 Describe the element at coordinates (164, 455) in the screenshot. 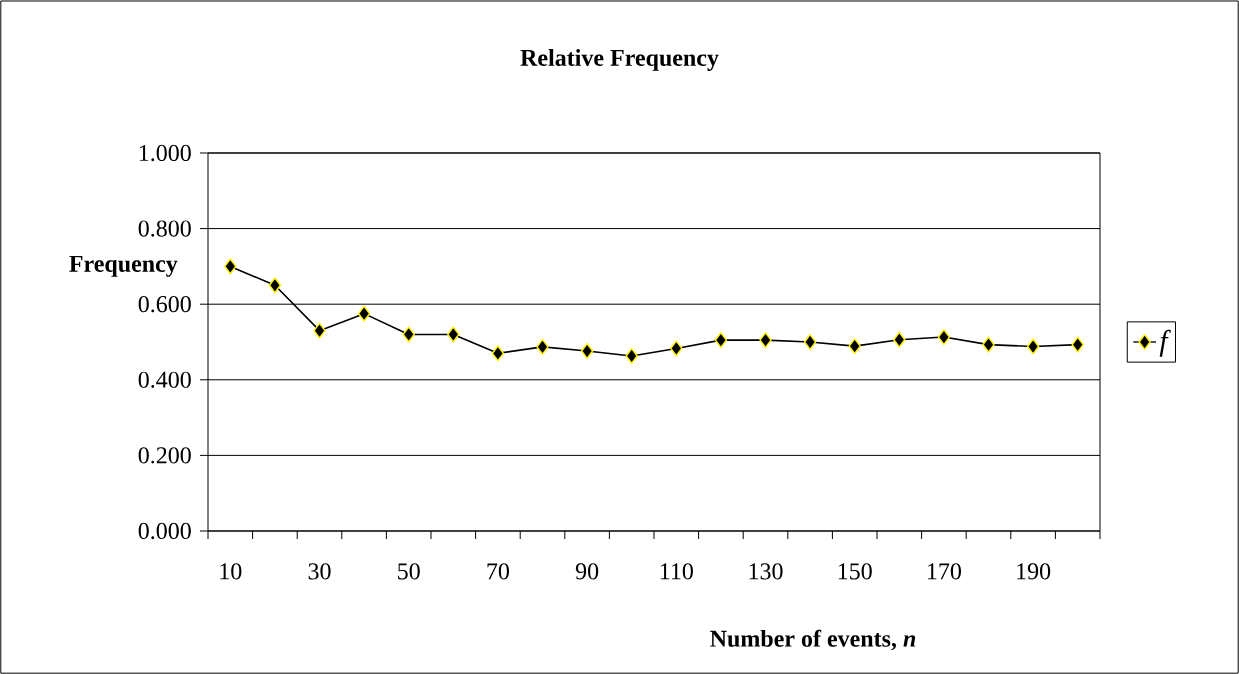

I see `y-tick-label: 0.200` at that location.